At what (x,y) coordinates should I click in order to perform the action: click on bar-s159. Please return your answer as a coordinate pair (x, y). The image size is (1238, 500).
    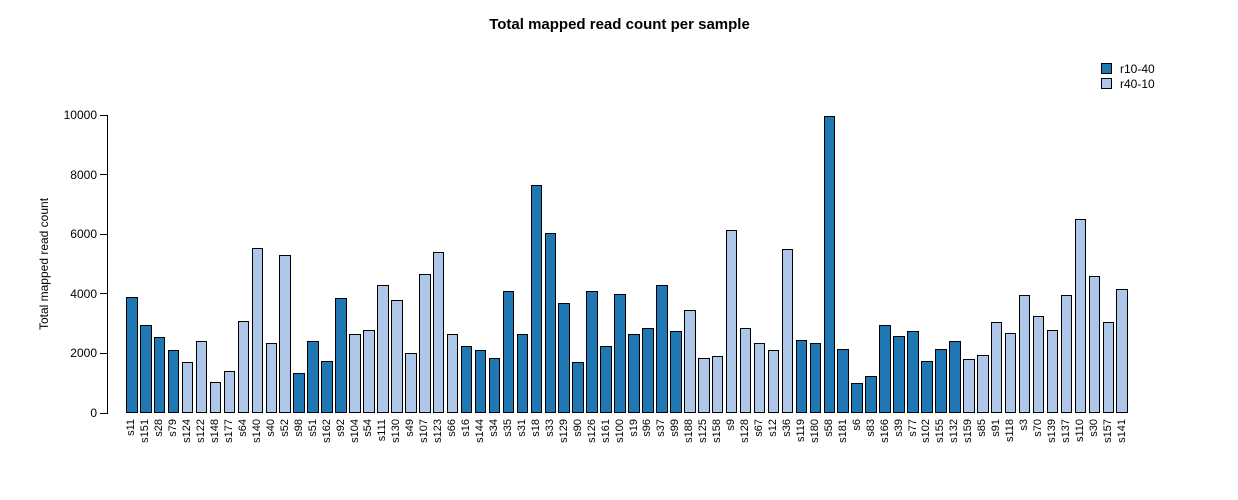
    Looking at the image, I should click on (969, 386).